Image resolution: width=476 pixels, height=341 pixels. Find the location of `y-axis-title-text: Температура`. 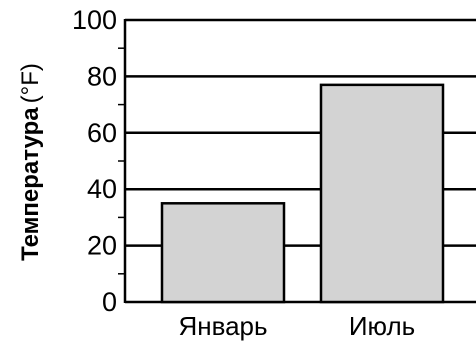

y-axis-title-text: Температура is located at coordinates (30, 184).